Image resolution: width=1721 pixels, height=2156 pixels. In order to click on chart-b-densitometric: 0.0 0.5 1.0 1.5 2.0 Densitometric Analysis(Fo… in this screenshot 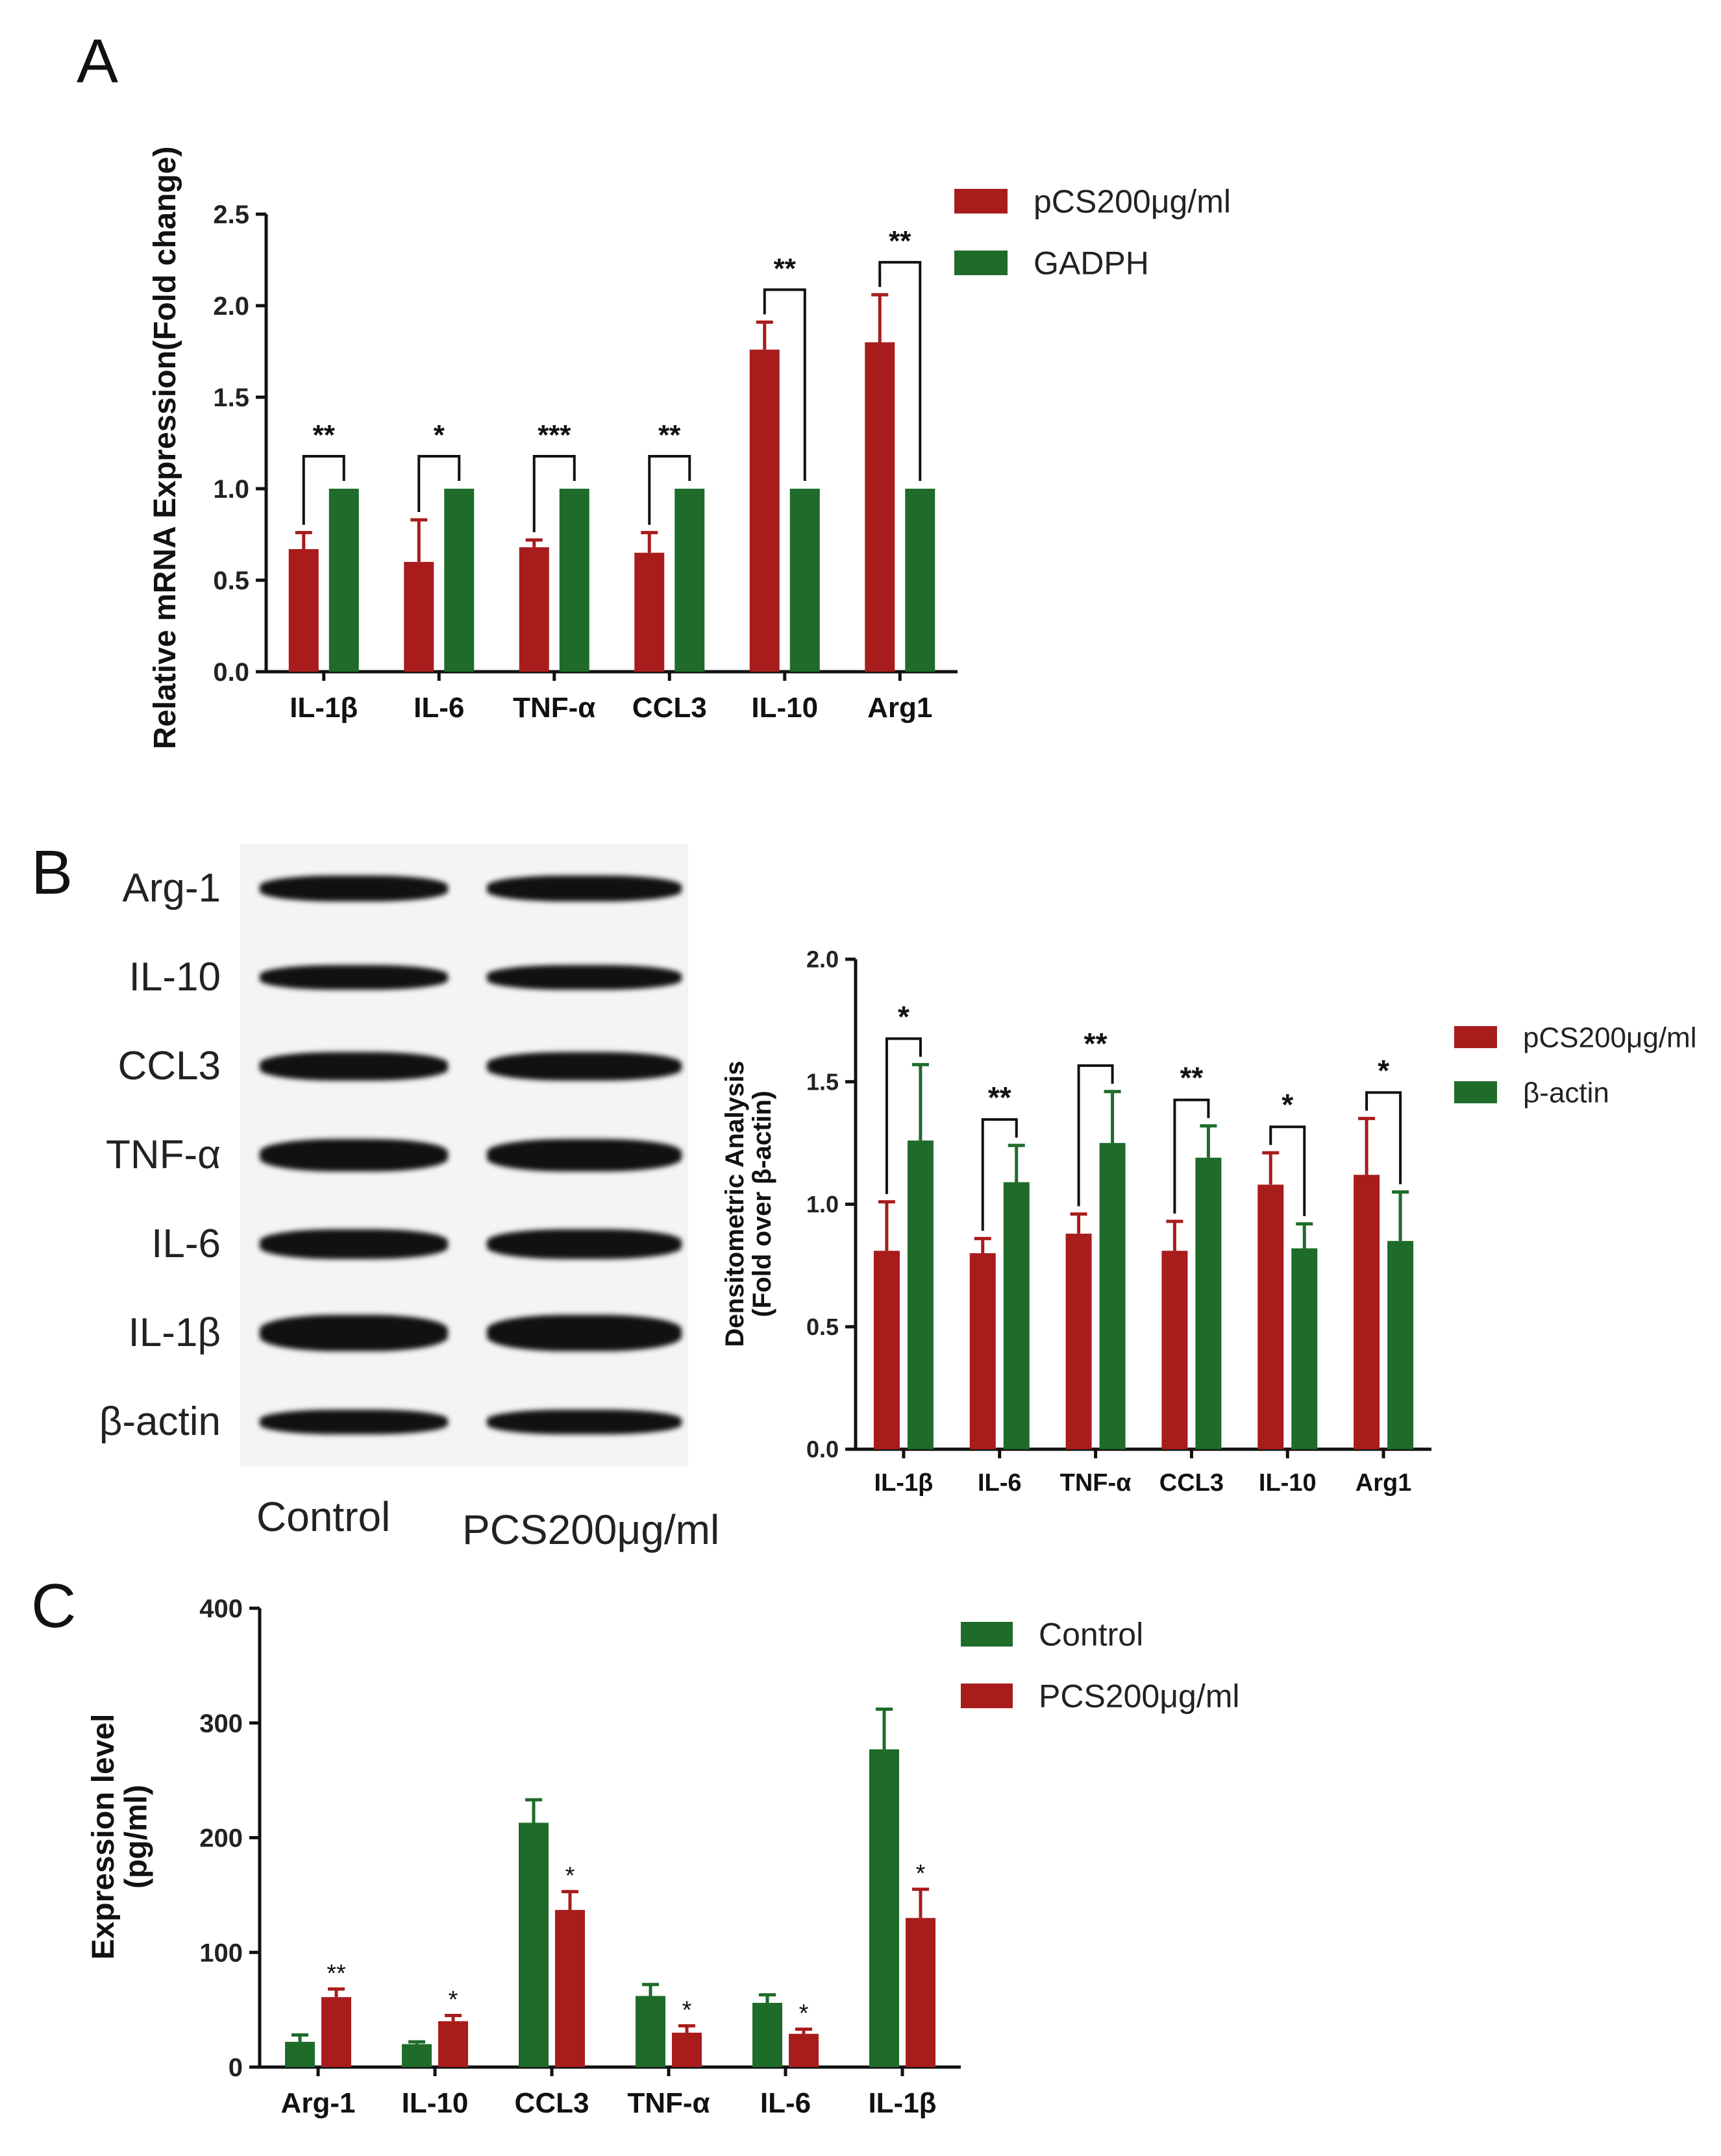, I will do `click(1209, 1221)`.